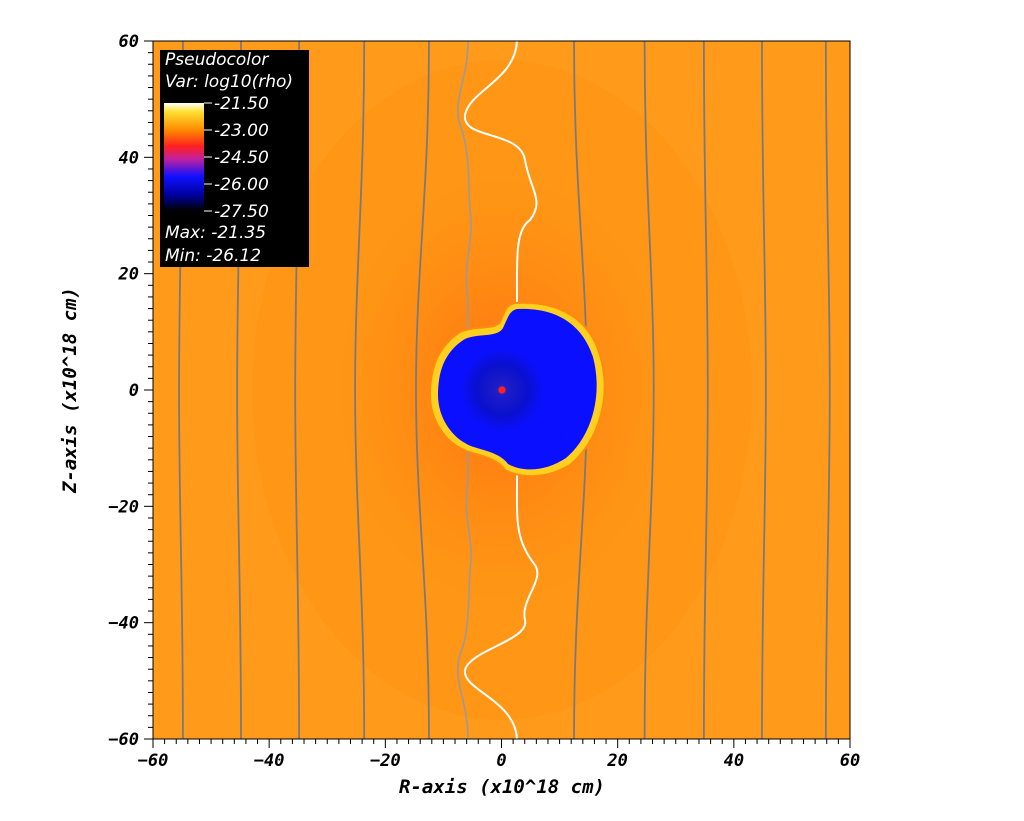  I want to click on shocked-shell, so click(517, 389).